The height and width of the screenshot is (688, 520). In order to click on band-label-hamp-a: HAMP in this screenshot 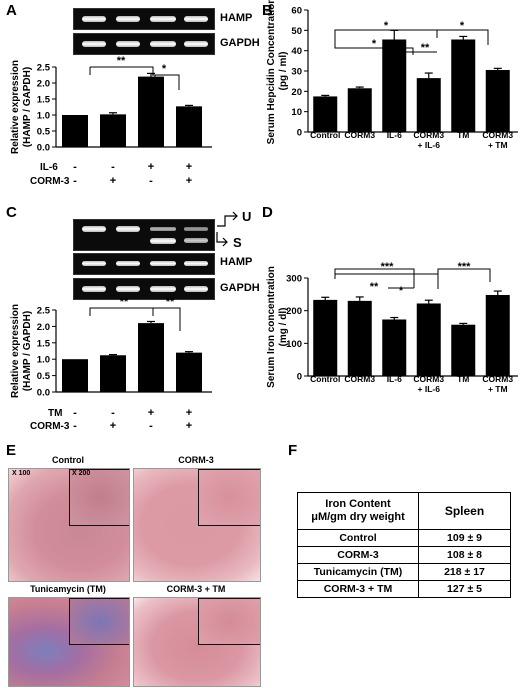, I will do `click(236, 18)`.